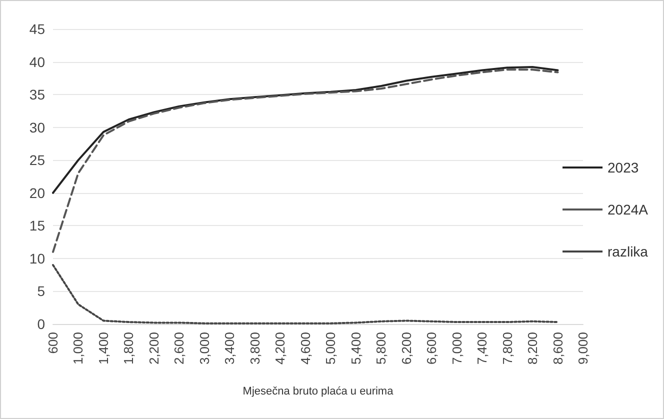 This screenshot has height=419, width=664. Describe the element at coordinates (305, 348) in the screenshot. I see `x-tick-label: 4,600` at that location.